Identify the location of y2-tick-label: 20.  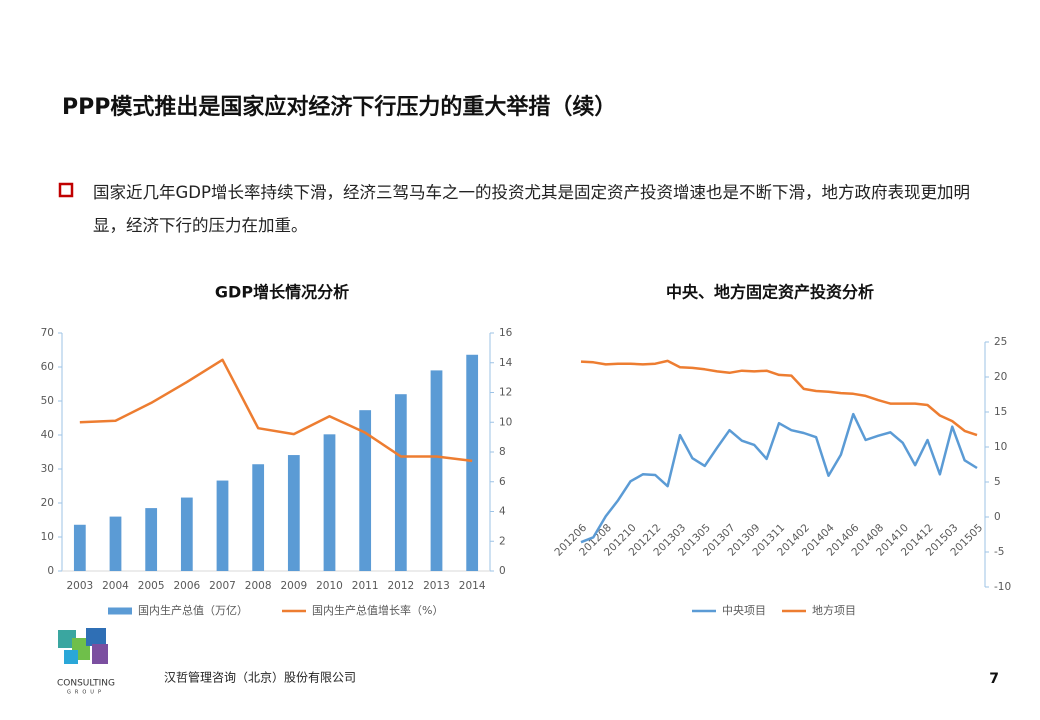
(1000, 377).